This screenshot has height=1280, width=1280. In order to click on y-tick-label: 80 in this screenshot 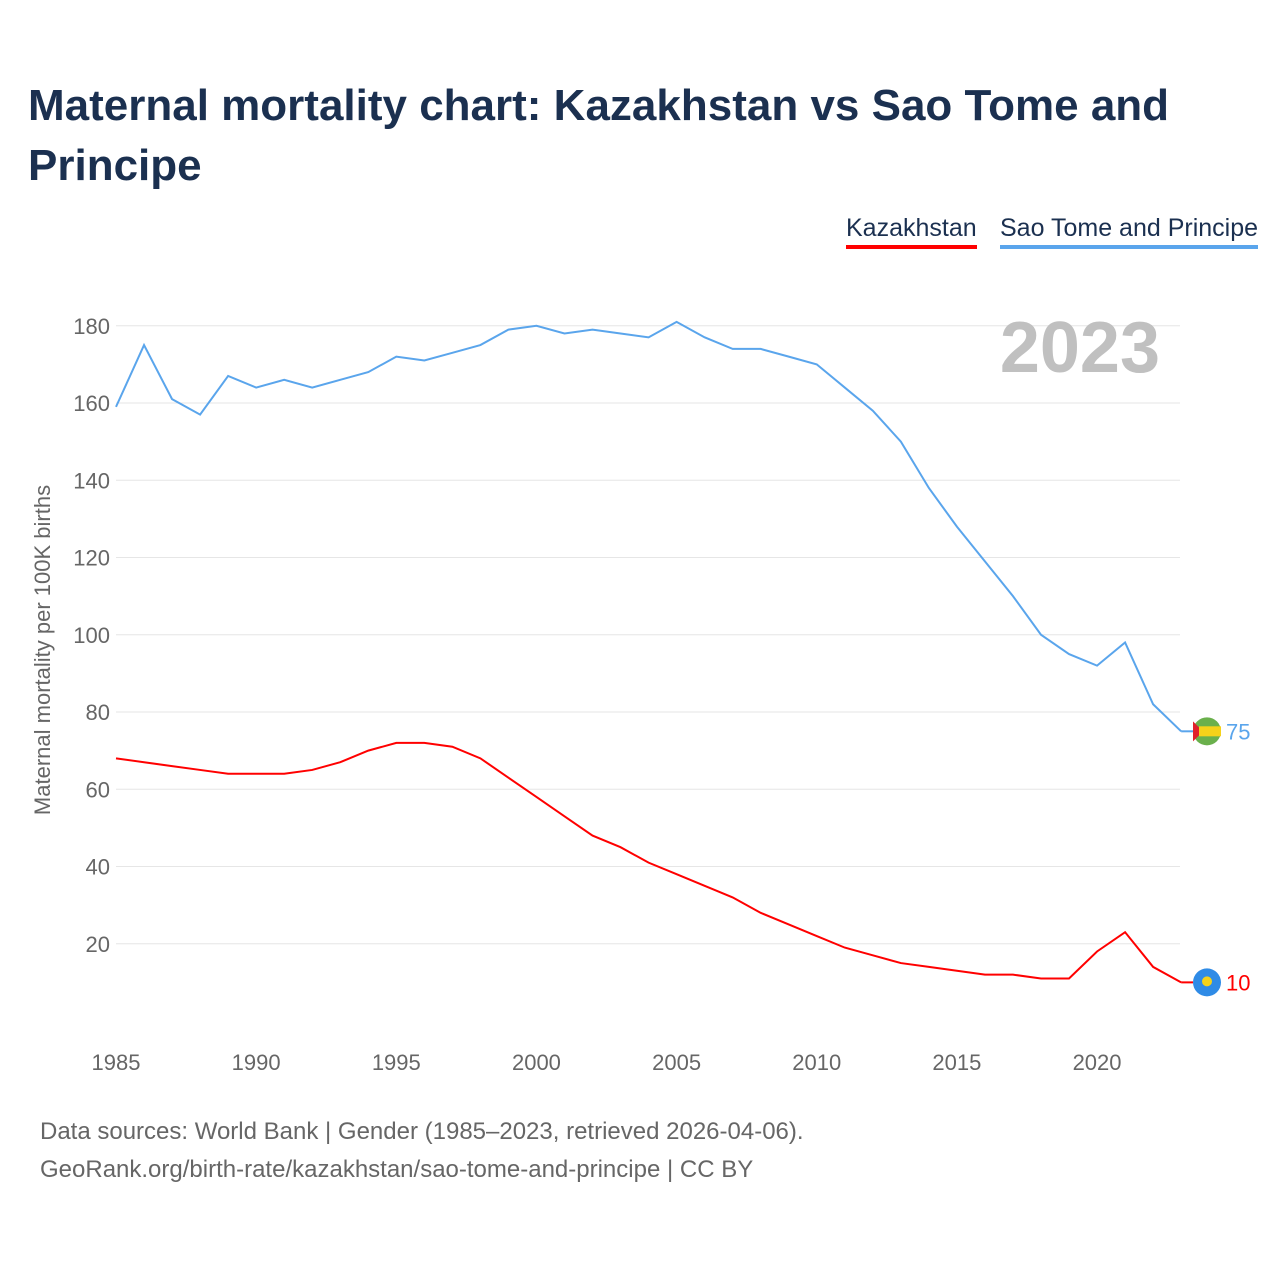, I will do `click(98, 712)`.